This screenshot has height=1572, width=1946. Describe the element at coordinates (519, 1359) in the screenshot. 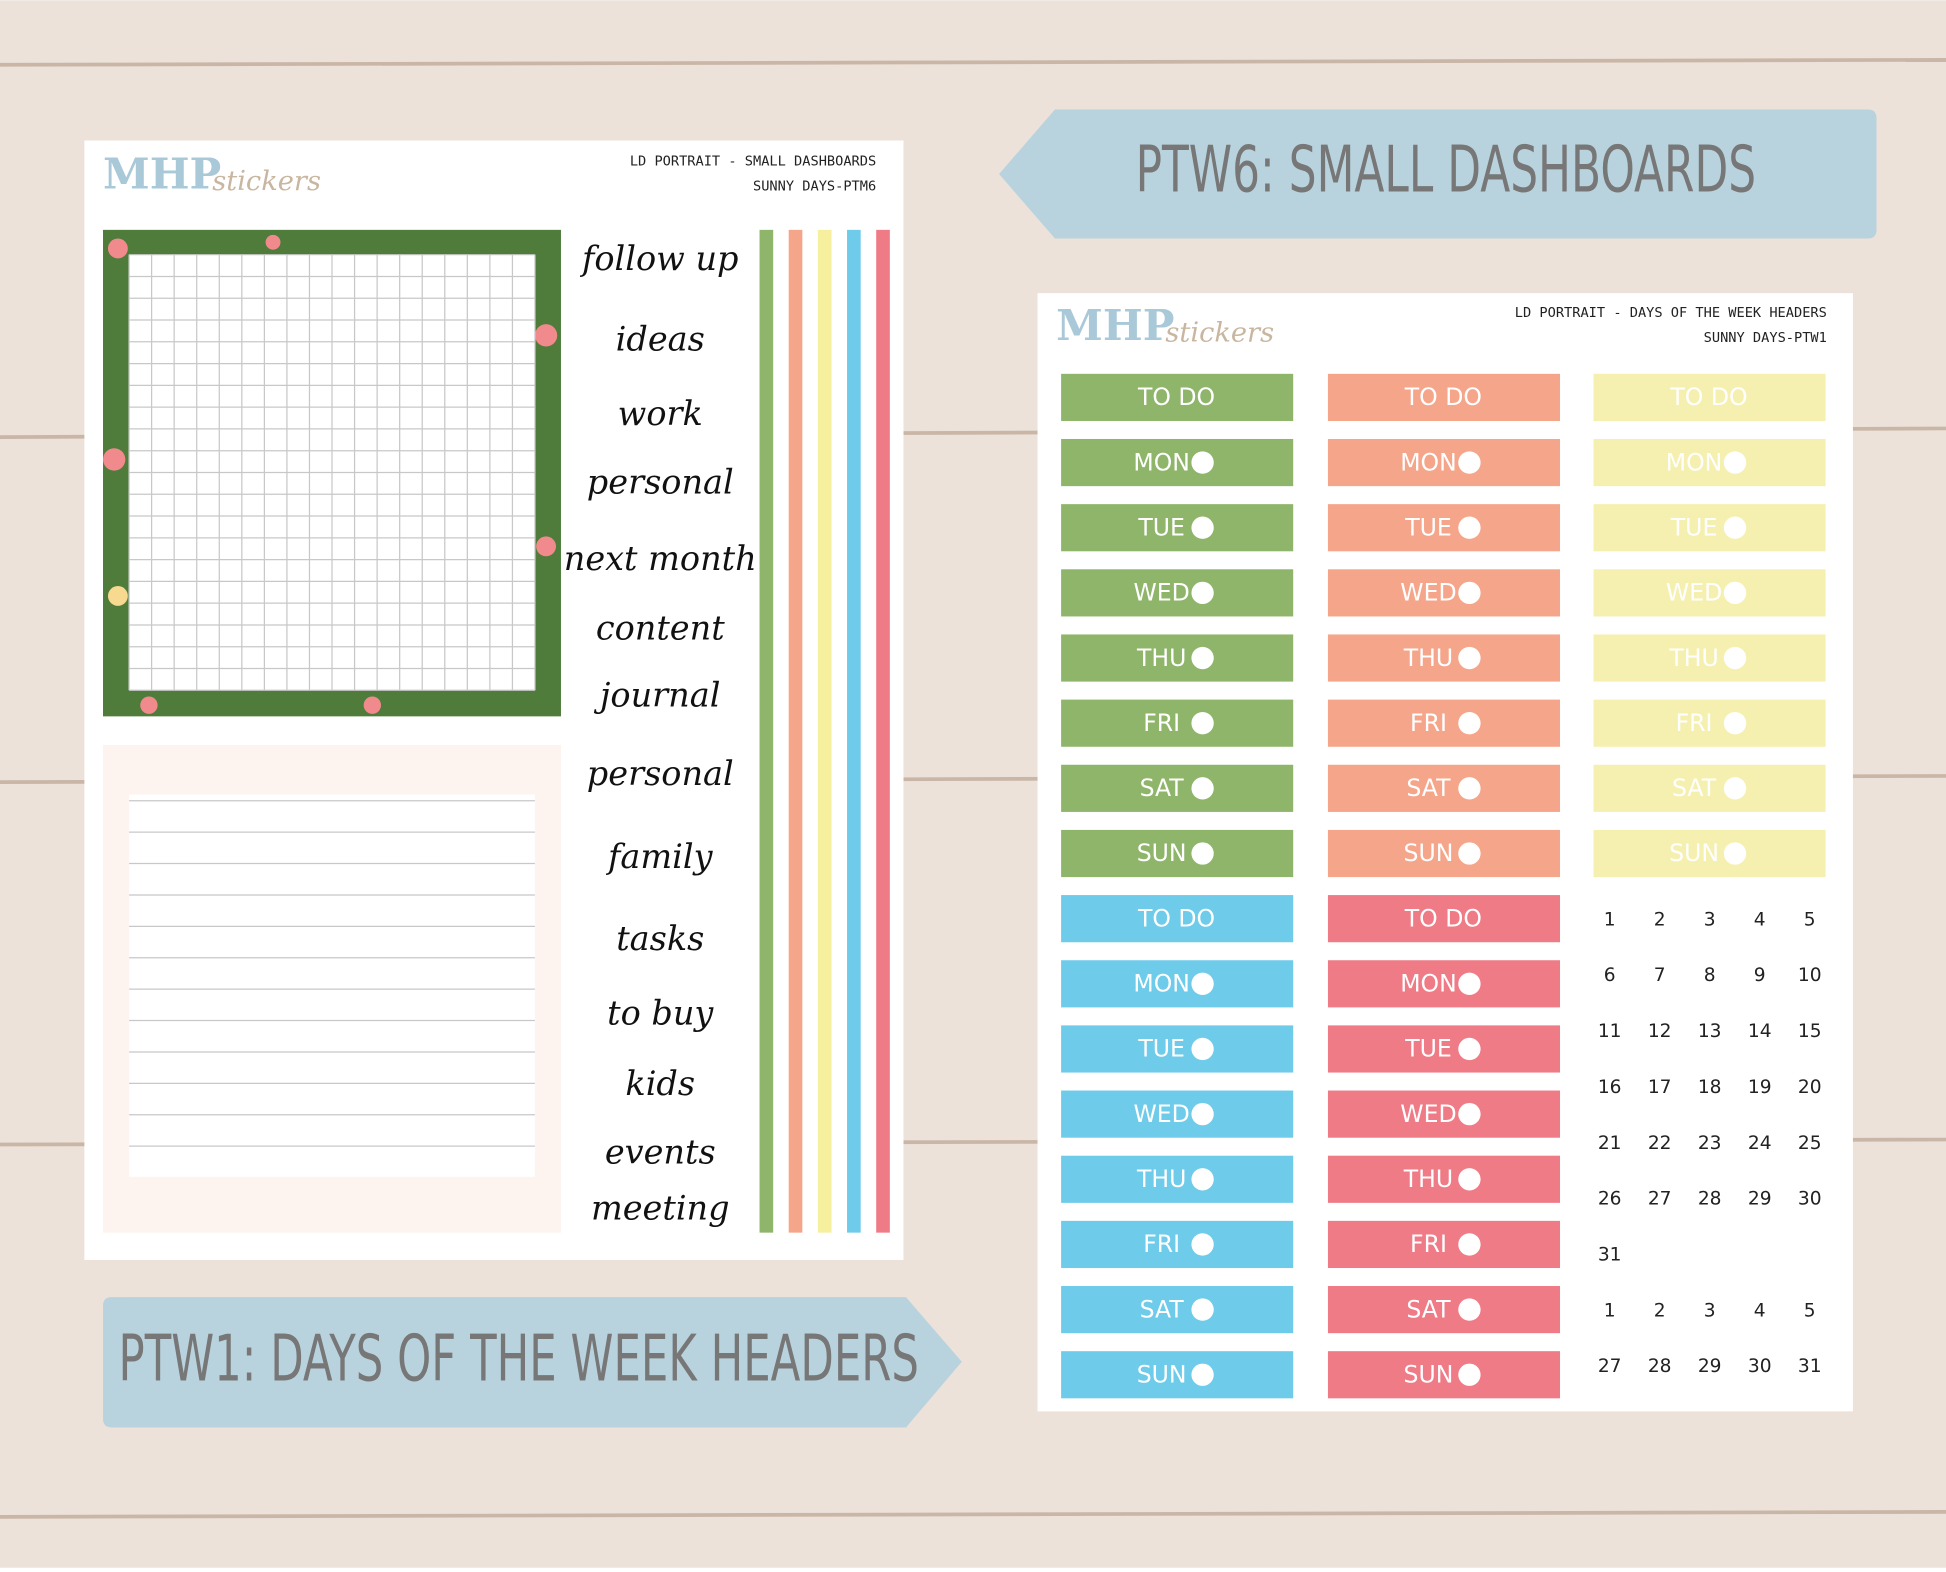

I see `banner-title: PTW1: DAYS OF THE WEEK HEADERS` at that location.